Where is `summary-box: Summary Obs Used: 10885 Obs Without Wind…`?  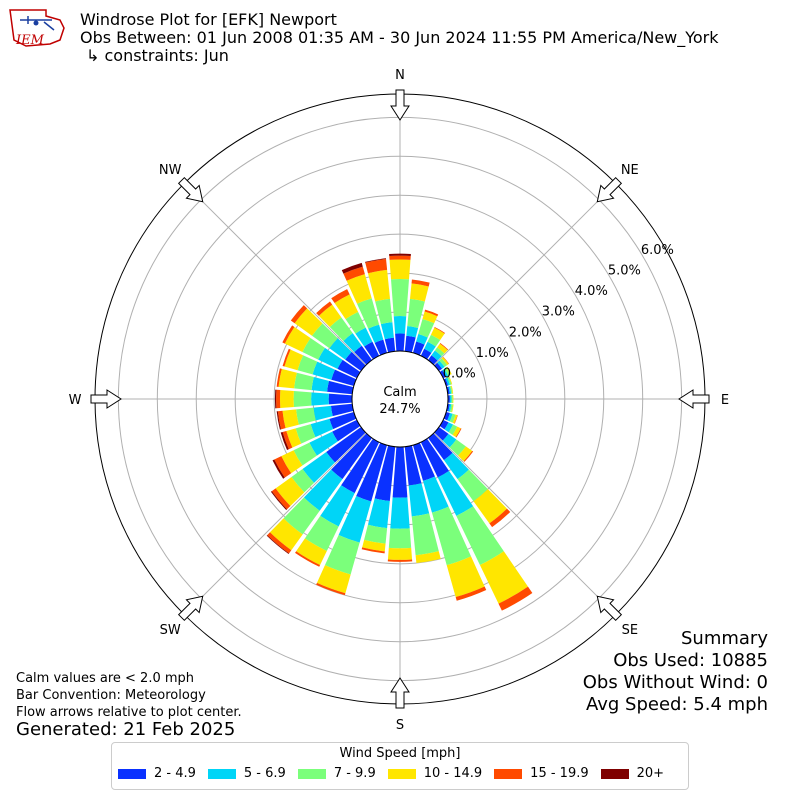
summary-box: Summary Obs Used: 10885 Obs Without Wind… is located at coordinates (675, 672).